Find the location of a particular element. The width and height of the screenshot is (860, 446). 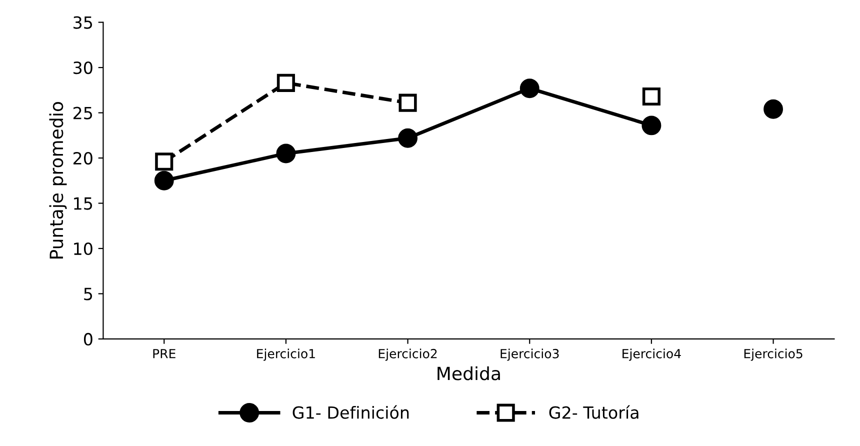

y-tick-label: 30 is located at coordinates (83, 68).